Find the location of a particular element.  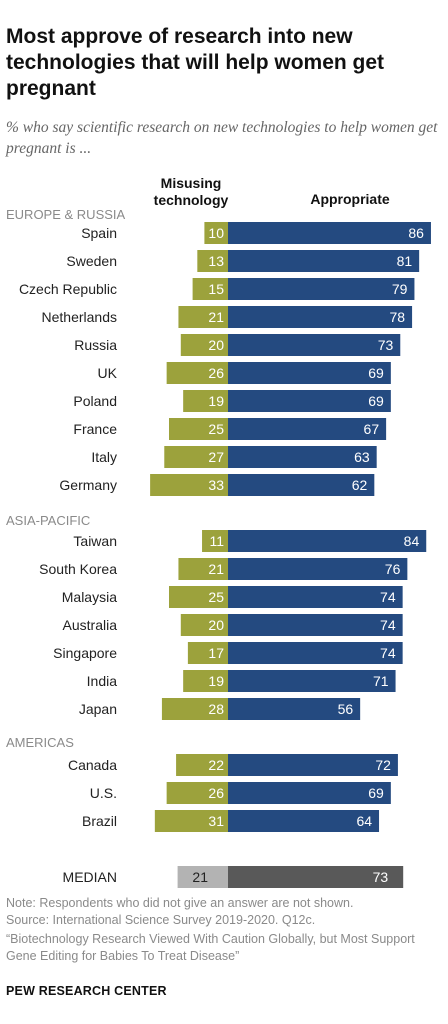

value-label-appropriate: 64 is located at coordinates (364, 821).